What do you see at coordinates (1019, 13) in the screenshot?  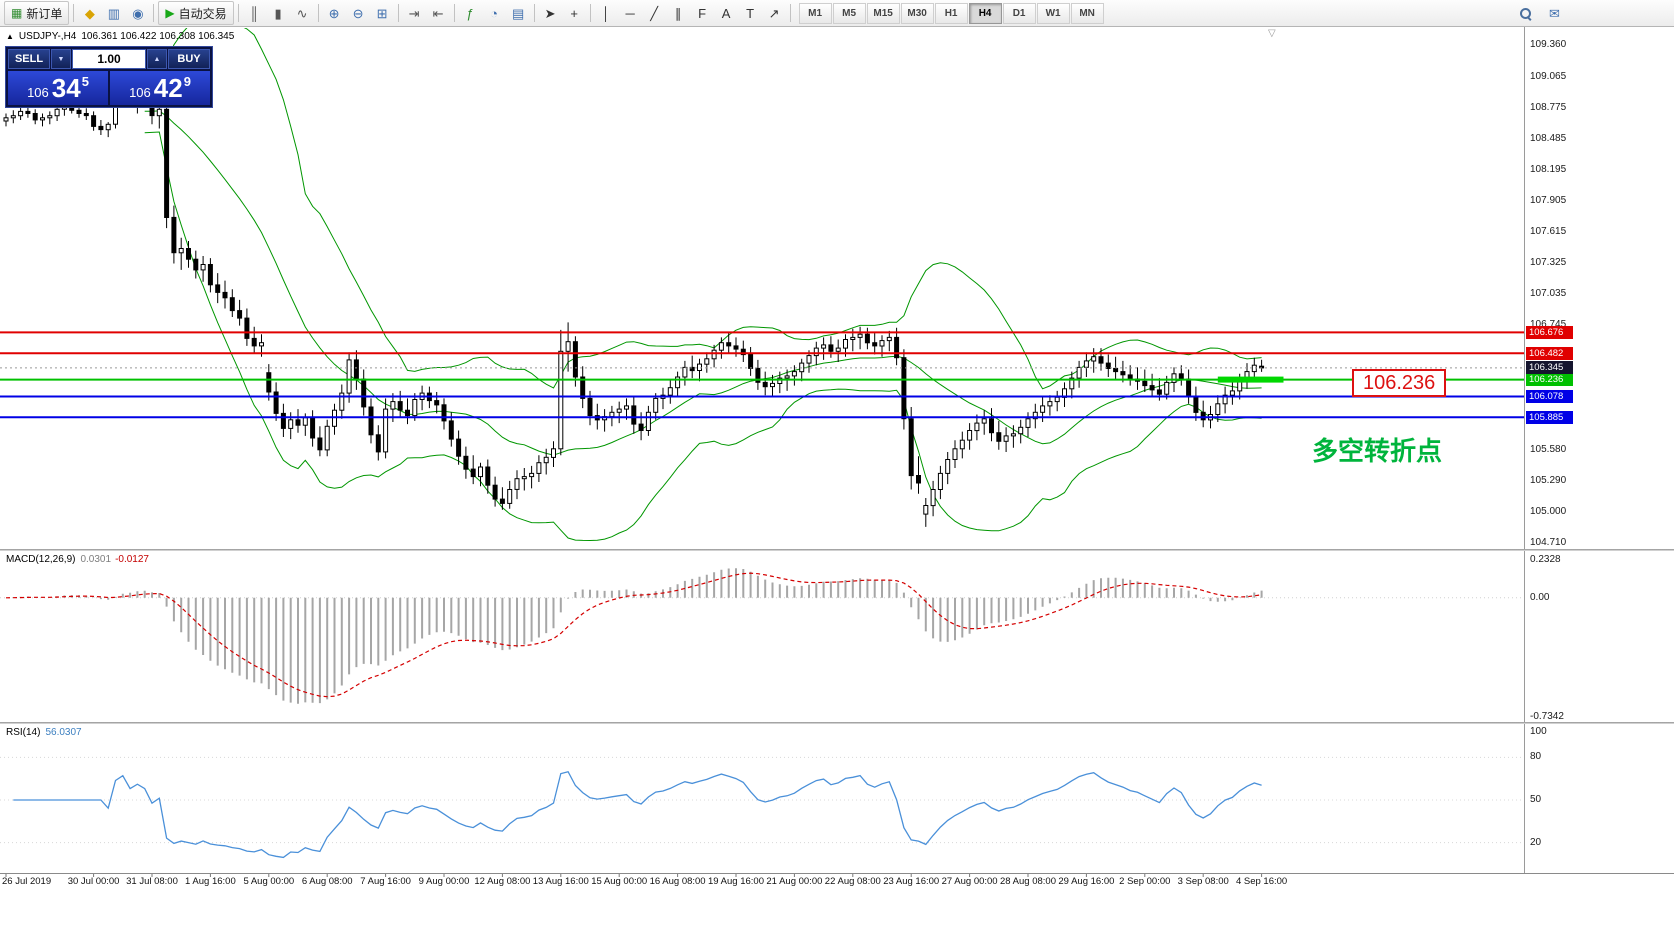 I see `timeframe-button-d1: D1` at bounding box center [1019, 13].